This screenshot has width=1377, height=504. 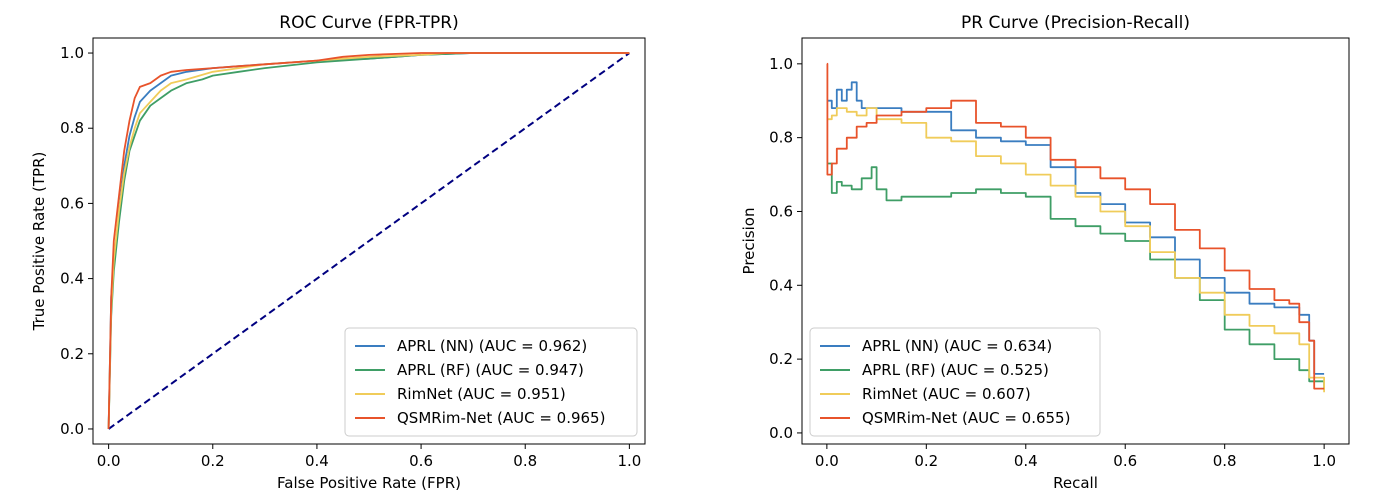 What do you see at coordinates (213, 461) in the screenshot?
I see `roc-x-tick-label: 0.2` at bounding box center [213, 461].